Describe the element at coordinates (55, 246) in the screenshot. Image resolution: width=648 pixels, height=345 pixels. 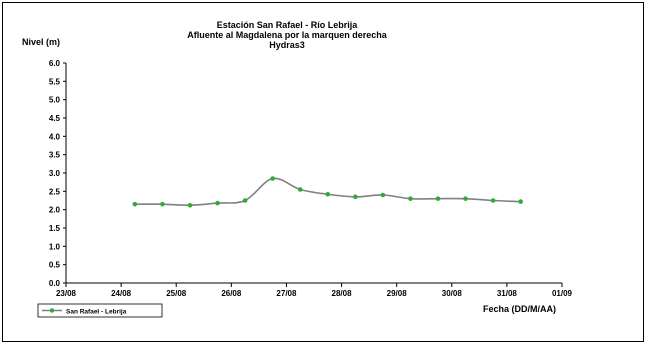
I see `y-tick-label: 1.0` at that location.